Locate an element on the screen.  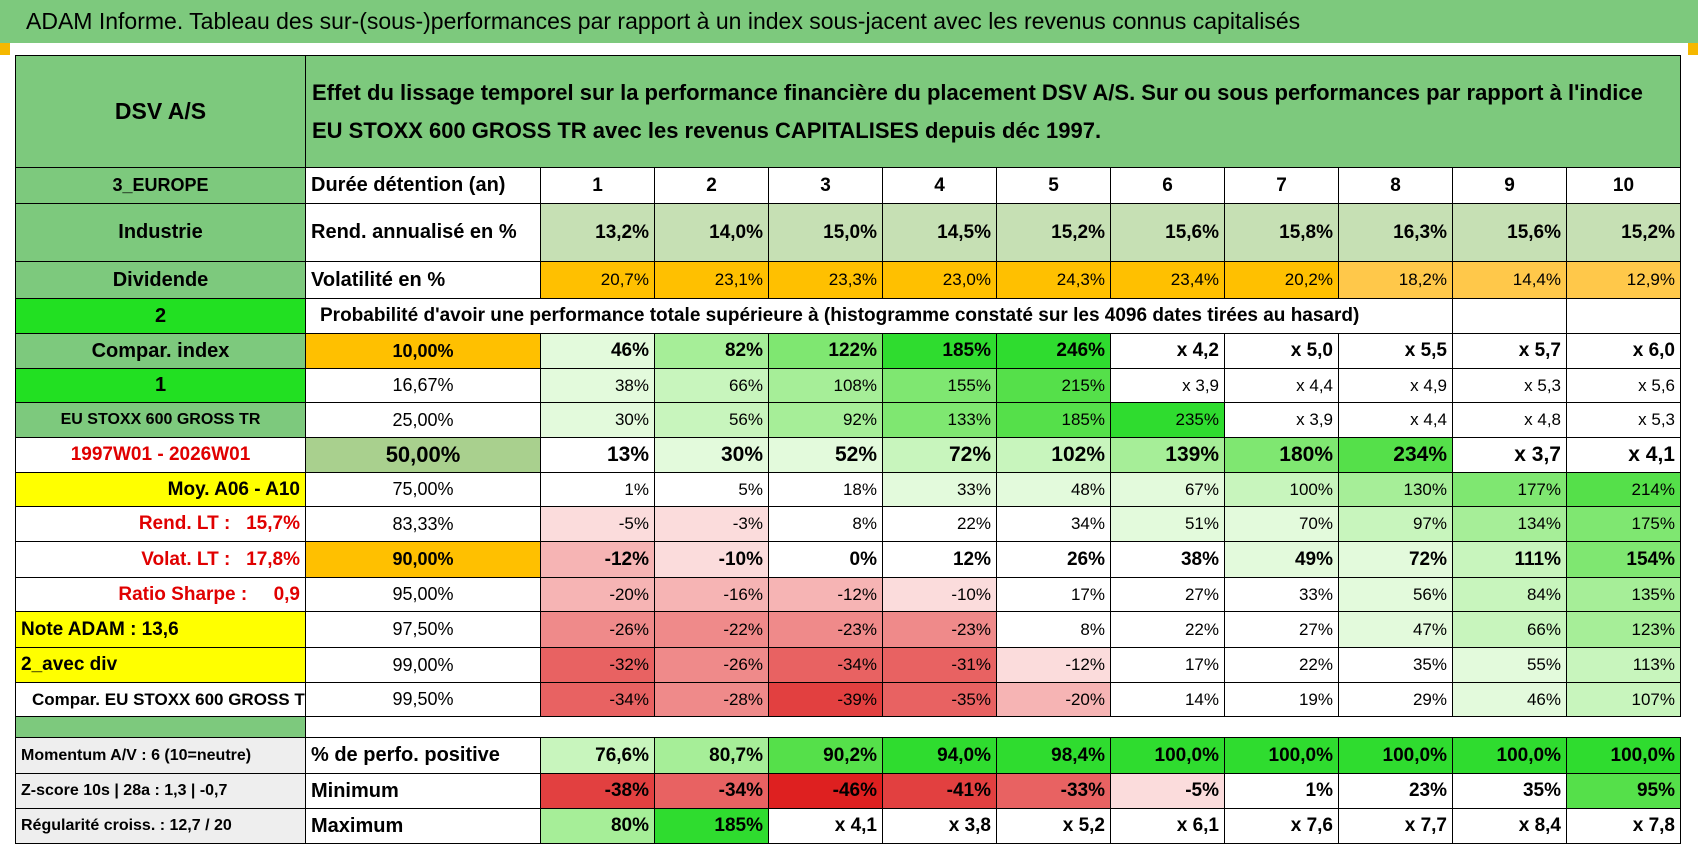
row-header: 1 is located at coordinates (161, 386).